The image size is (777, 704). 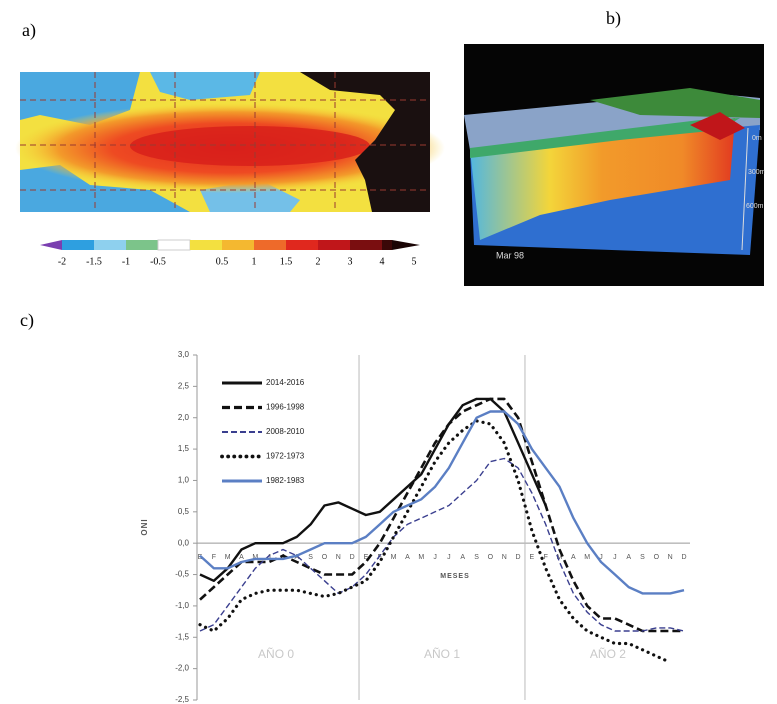 What do you see at coordinates (613, 18) in the screenshot?
I see `panel-label: b)` at bounding box center [613, 18].